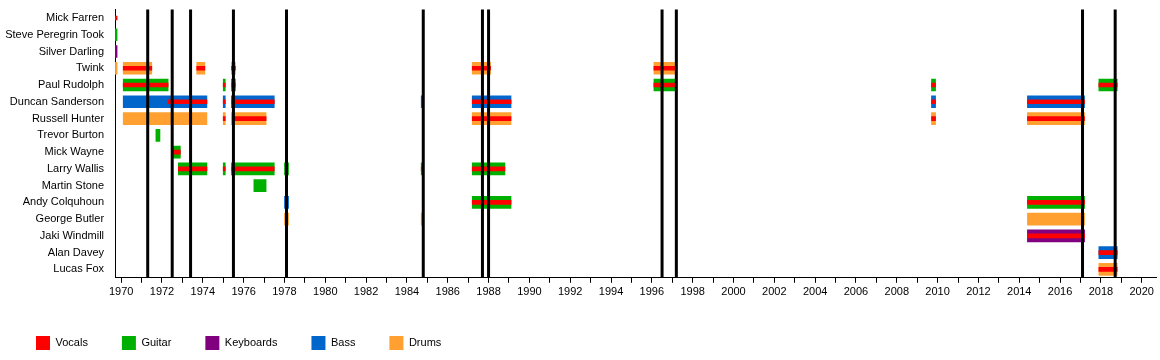 This screenshot has height=360, width=1160. Describe the element at coordinates (978, 291) in the screenshot. I see `x-tick-label: 2012` at that location.